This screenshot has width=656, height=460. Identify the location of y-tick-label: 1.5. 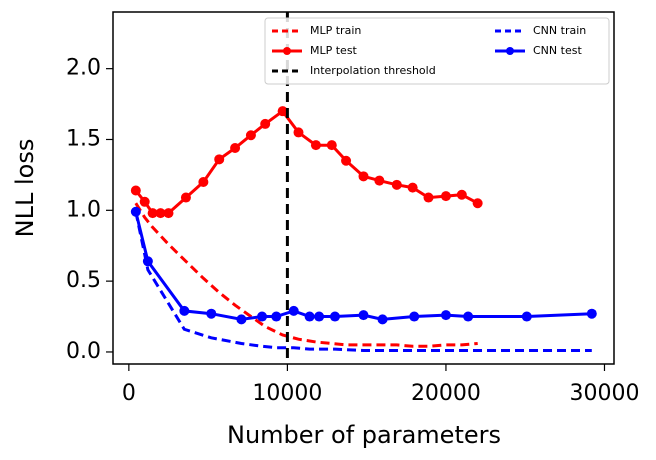
(83, 138).